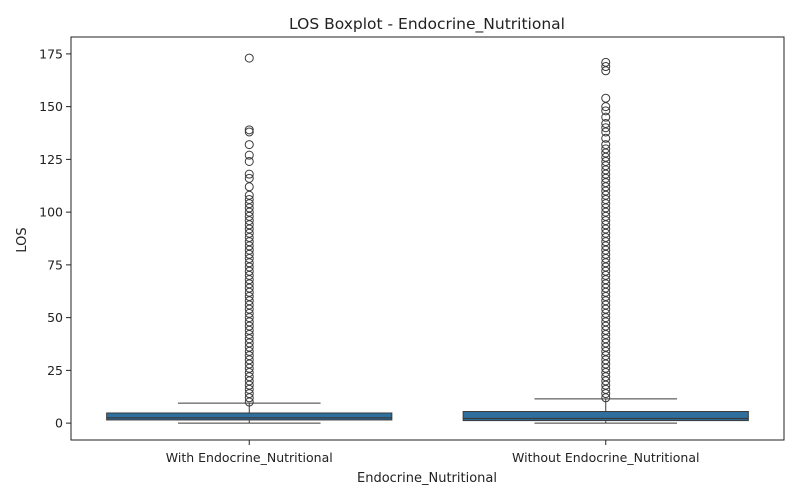 Image resolution: width=800 pixels, height=504 pixels. I want to click on chart-title: LOS Boxplot - Endocrine_Nutritional, so click(427, 24).